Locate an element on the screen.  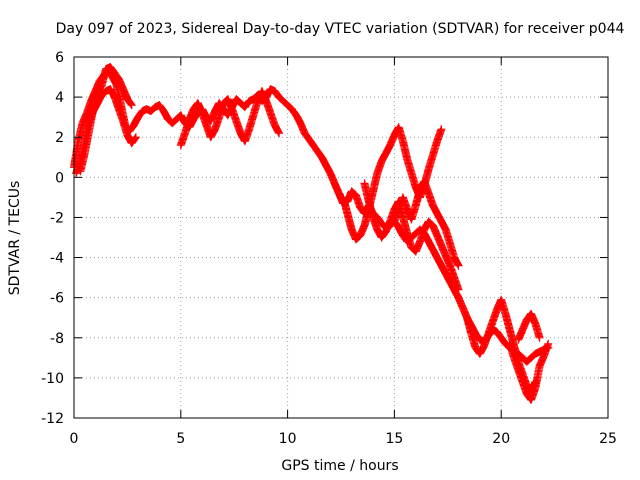
x-axis-label: GPS time / hours is located at coordinates (339, 466).